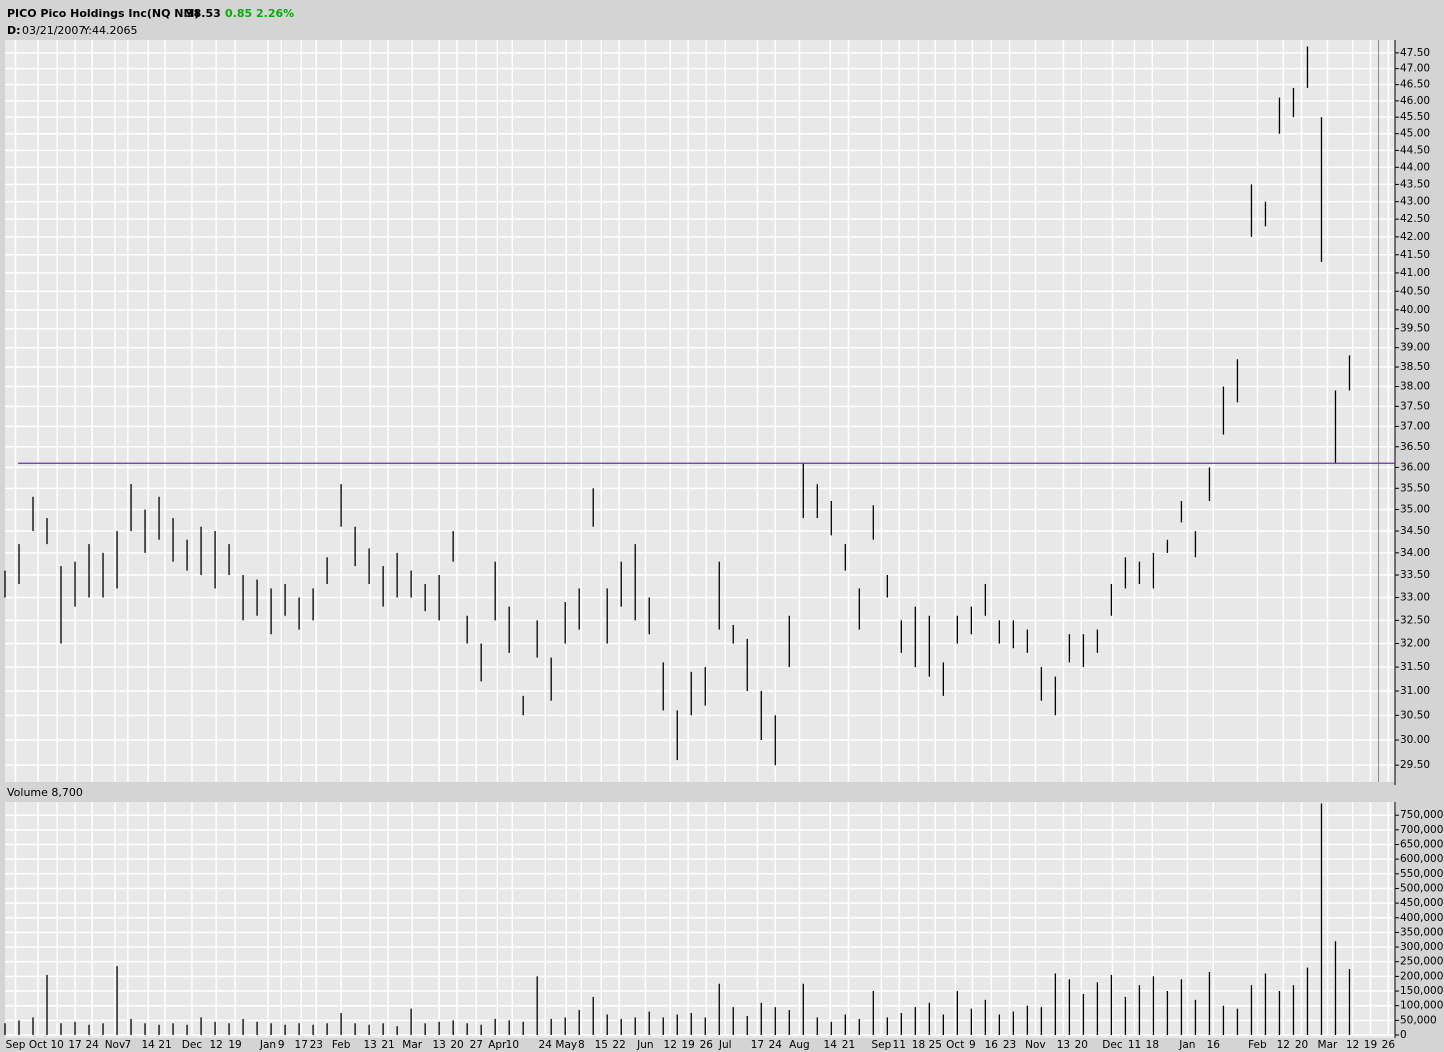  Describe the element at coordinates (581, 1045) in the screenshot. I see `x-tick-label: 8` at that location.